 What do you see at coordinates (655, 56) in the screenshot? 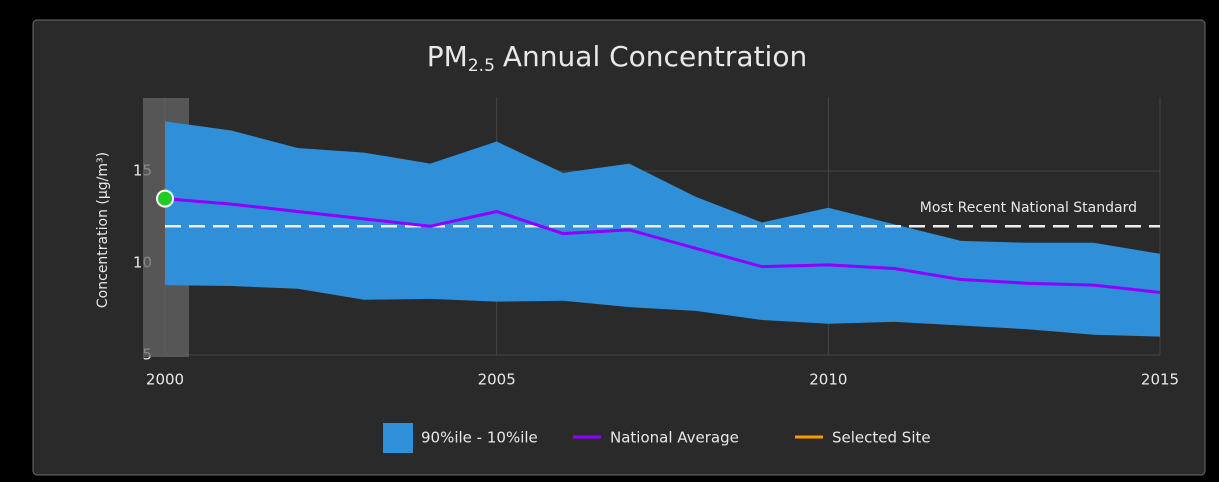
I see `title-suffix: Annual Concentration` at bounding box center [655, 56].